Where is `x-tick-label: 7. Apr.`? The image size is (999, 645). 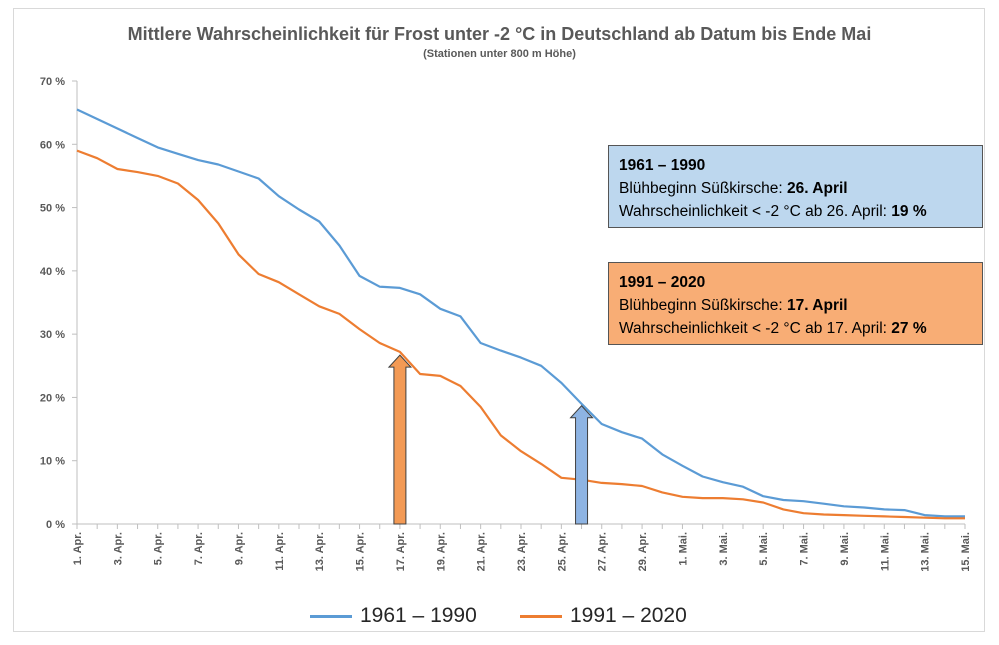 x-tick-label: 7. Apr. is located at coordinates (199, 548).